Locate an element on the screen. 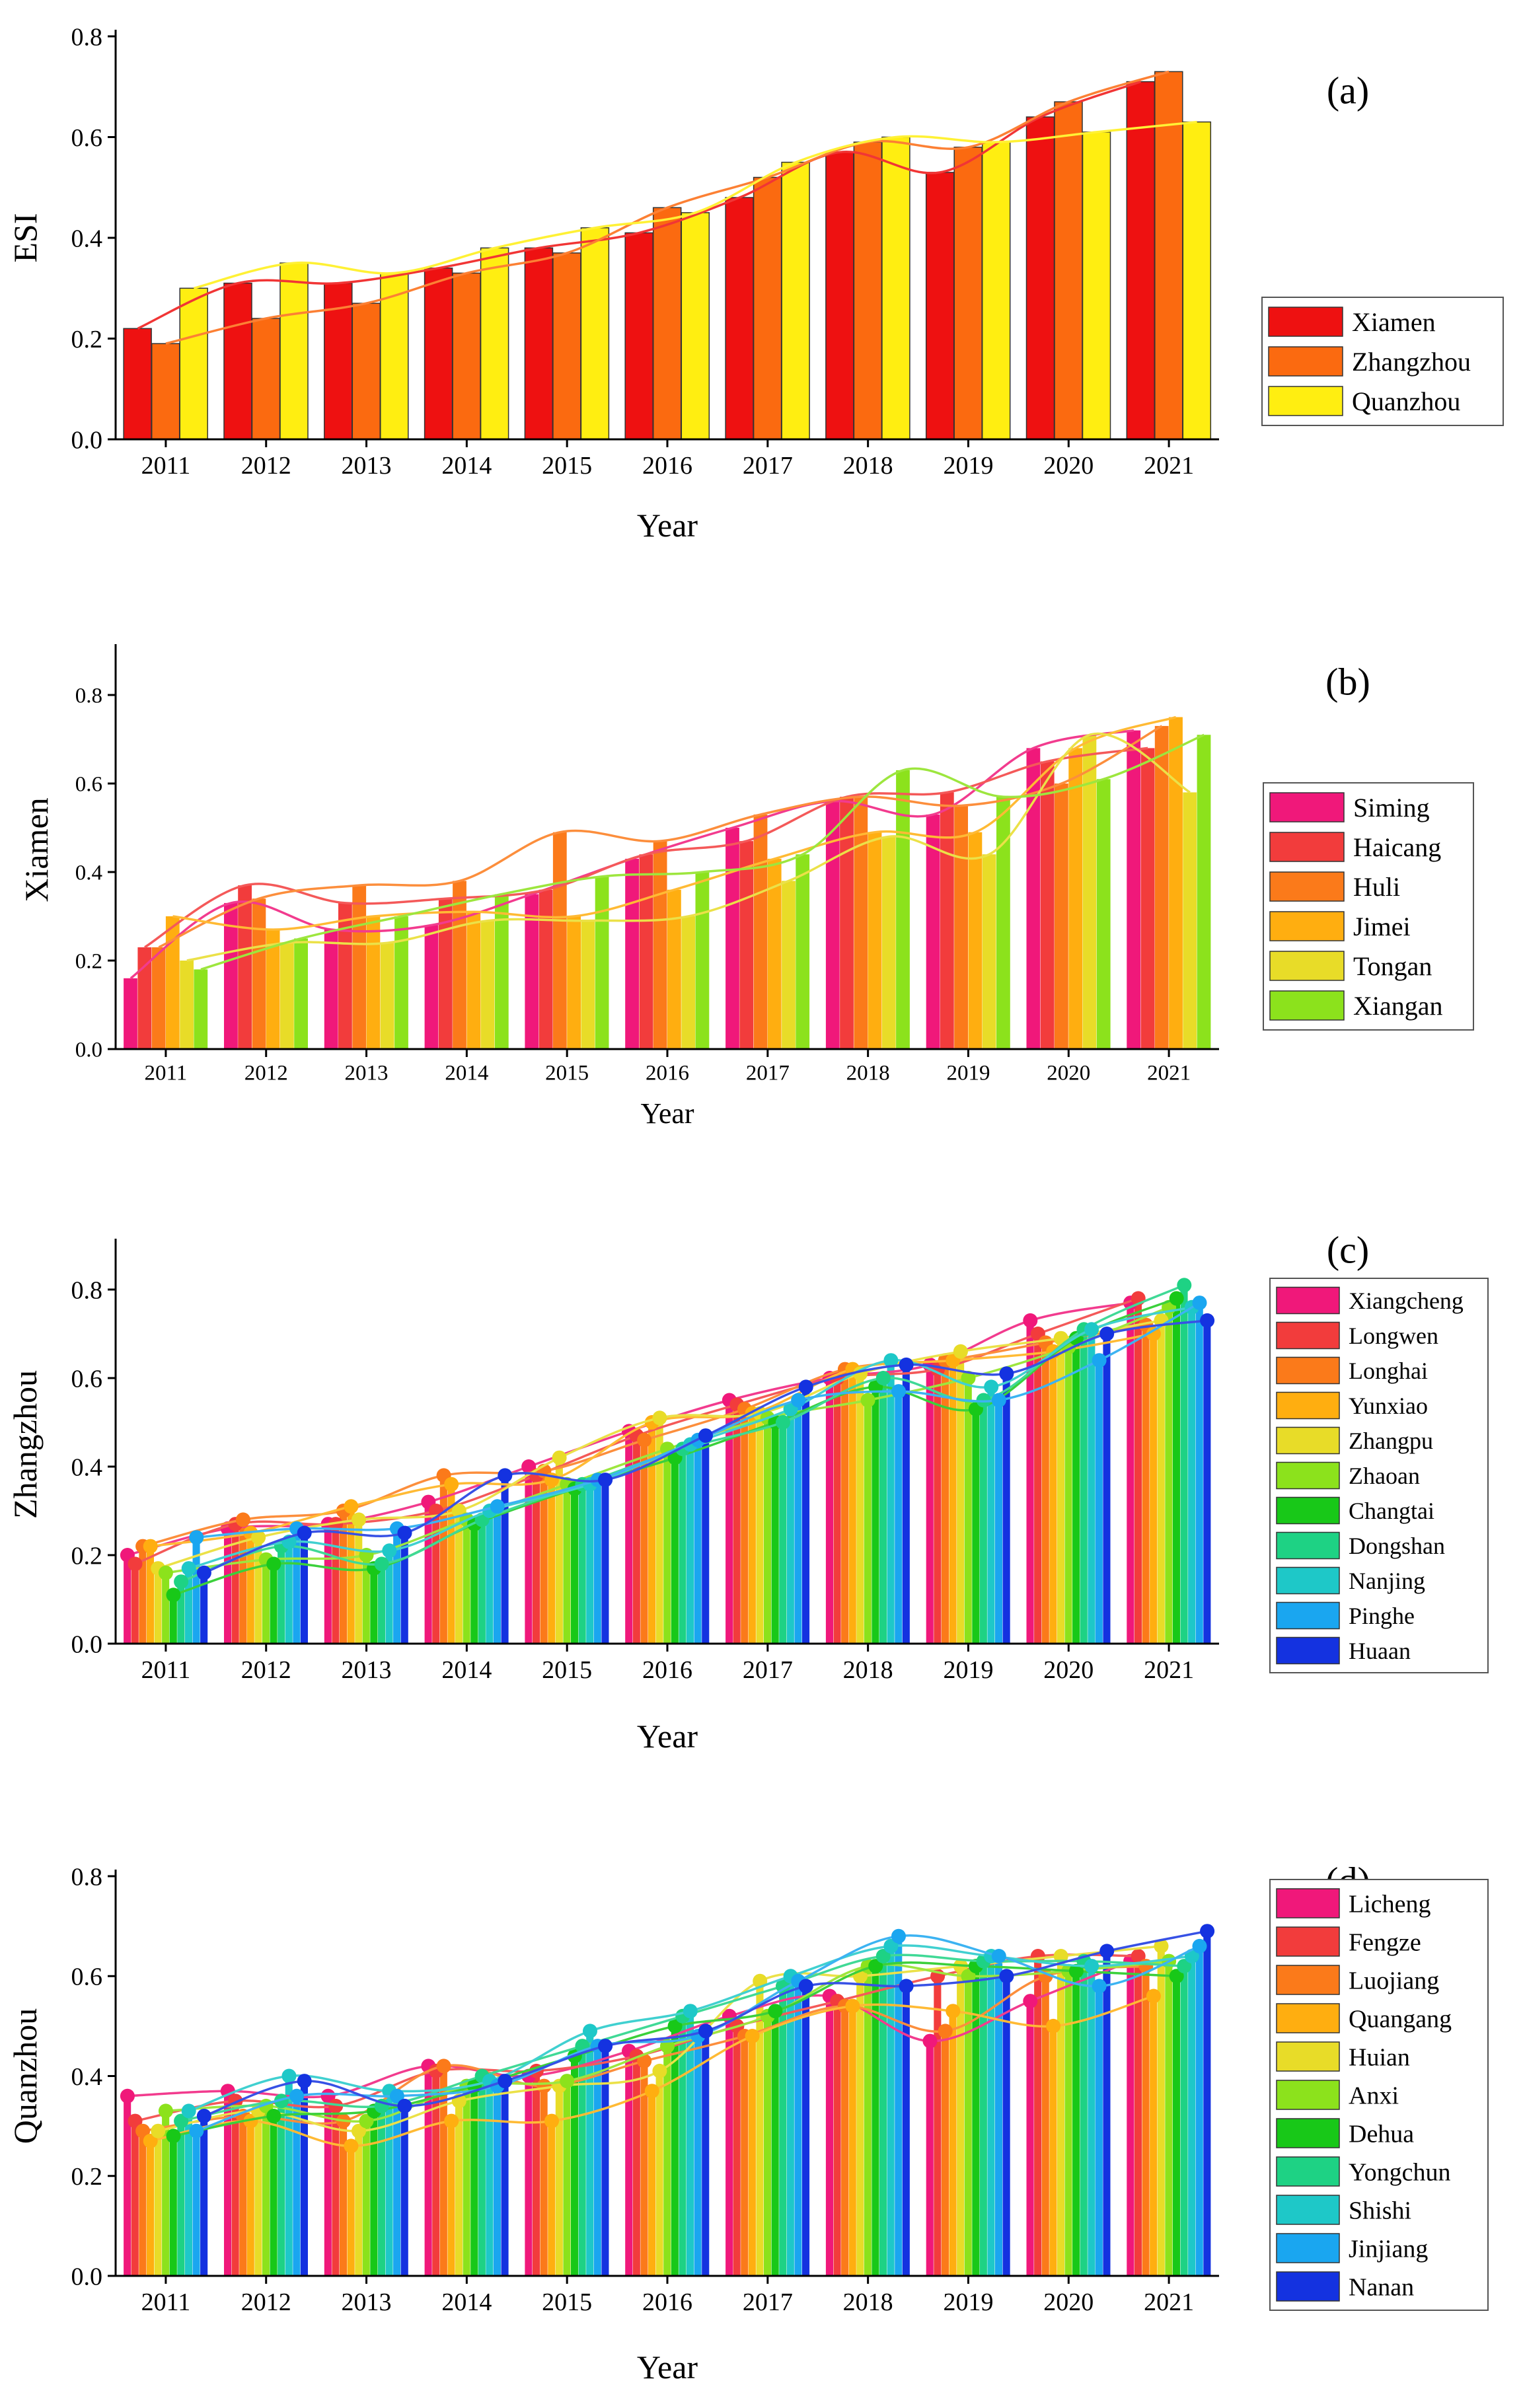 This screenshot has width=1523, height=2408. legend-label-jimei: Jimei is located at coordinates (1382, 927).